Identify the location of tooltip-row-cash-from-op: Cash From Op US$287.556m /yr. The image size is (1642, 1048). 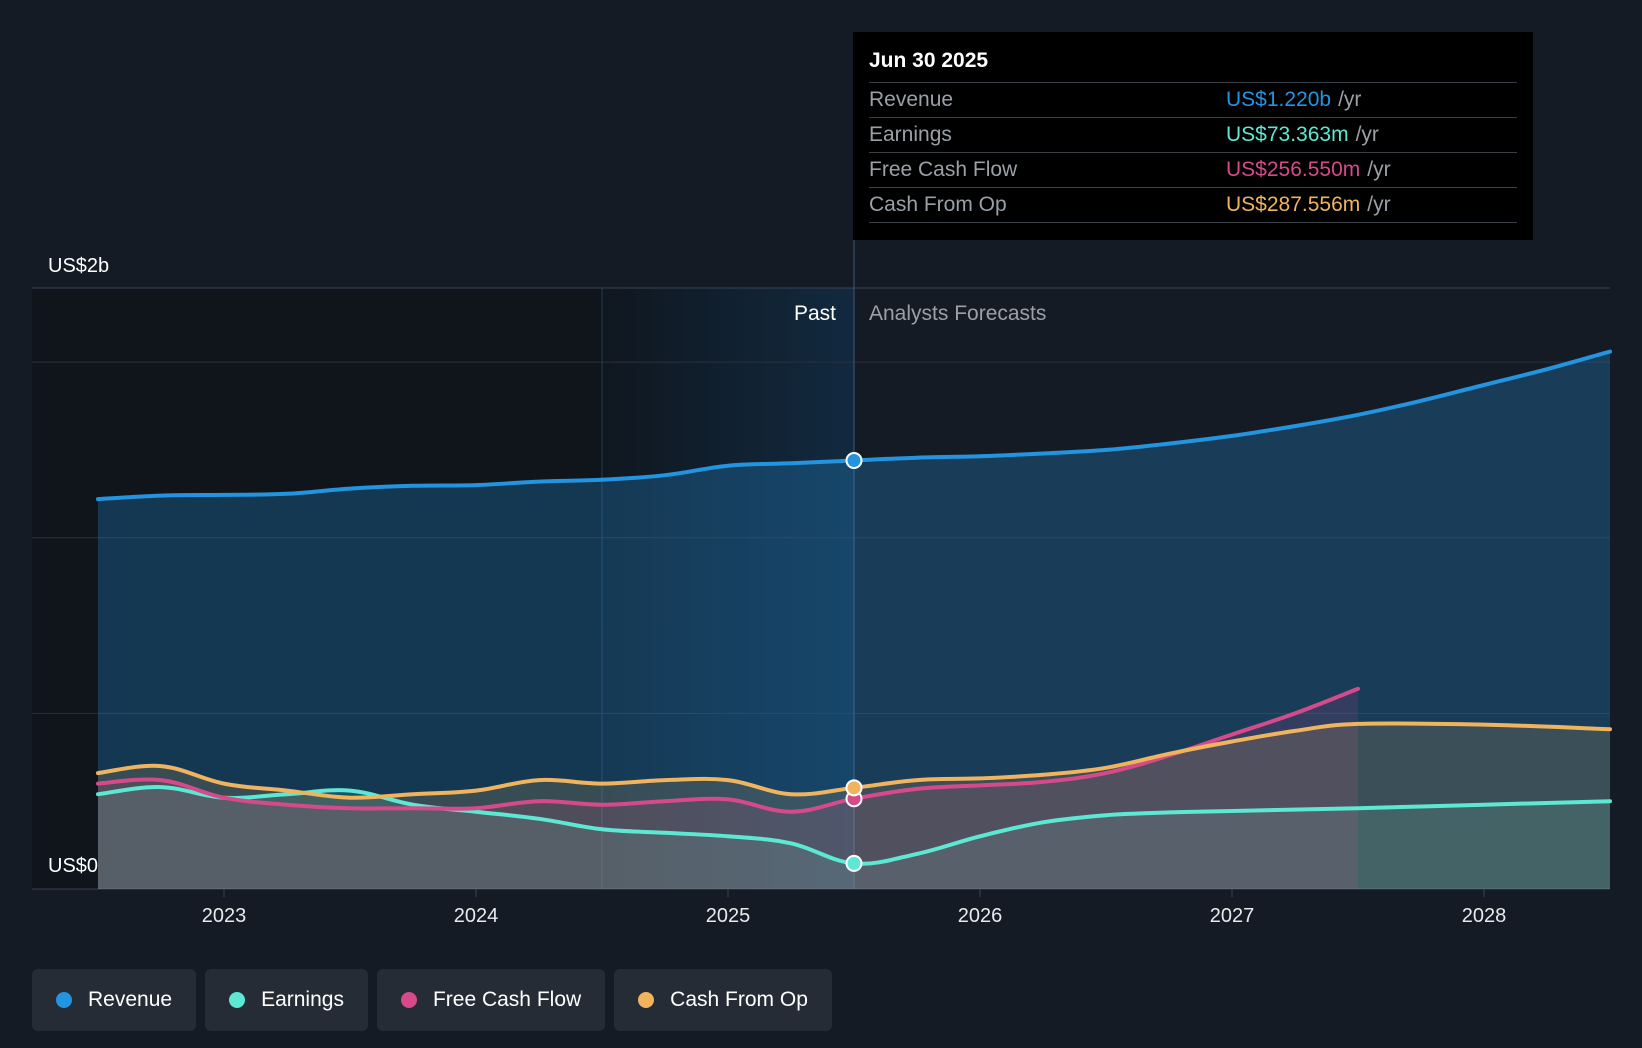
(1193, 205).